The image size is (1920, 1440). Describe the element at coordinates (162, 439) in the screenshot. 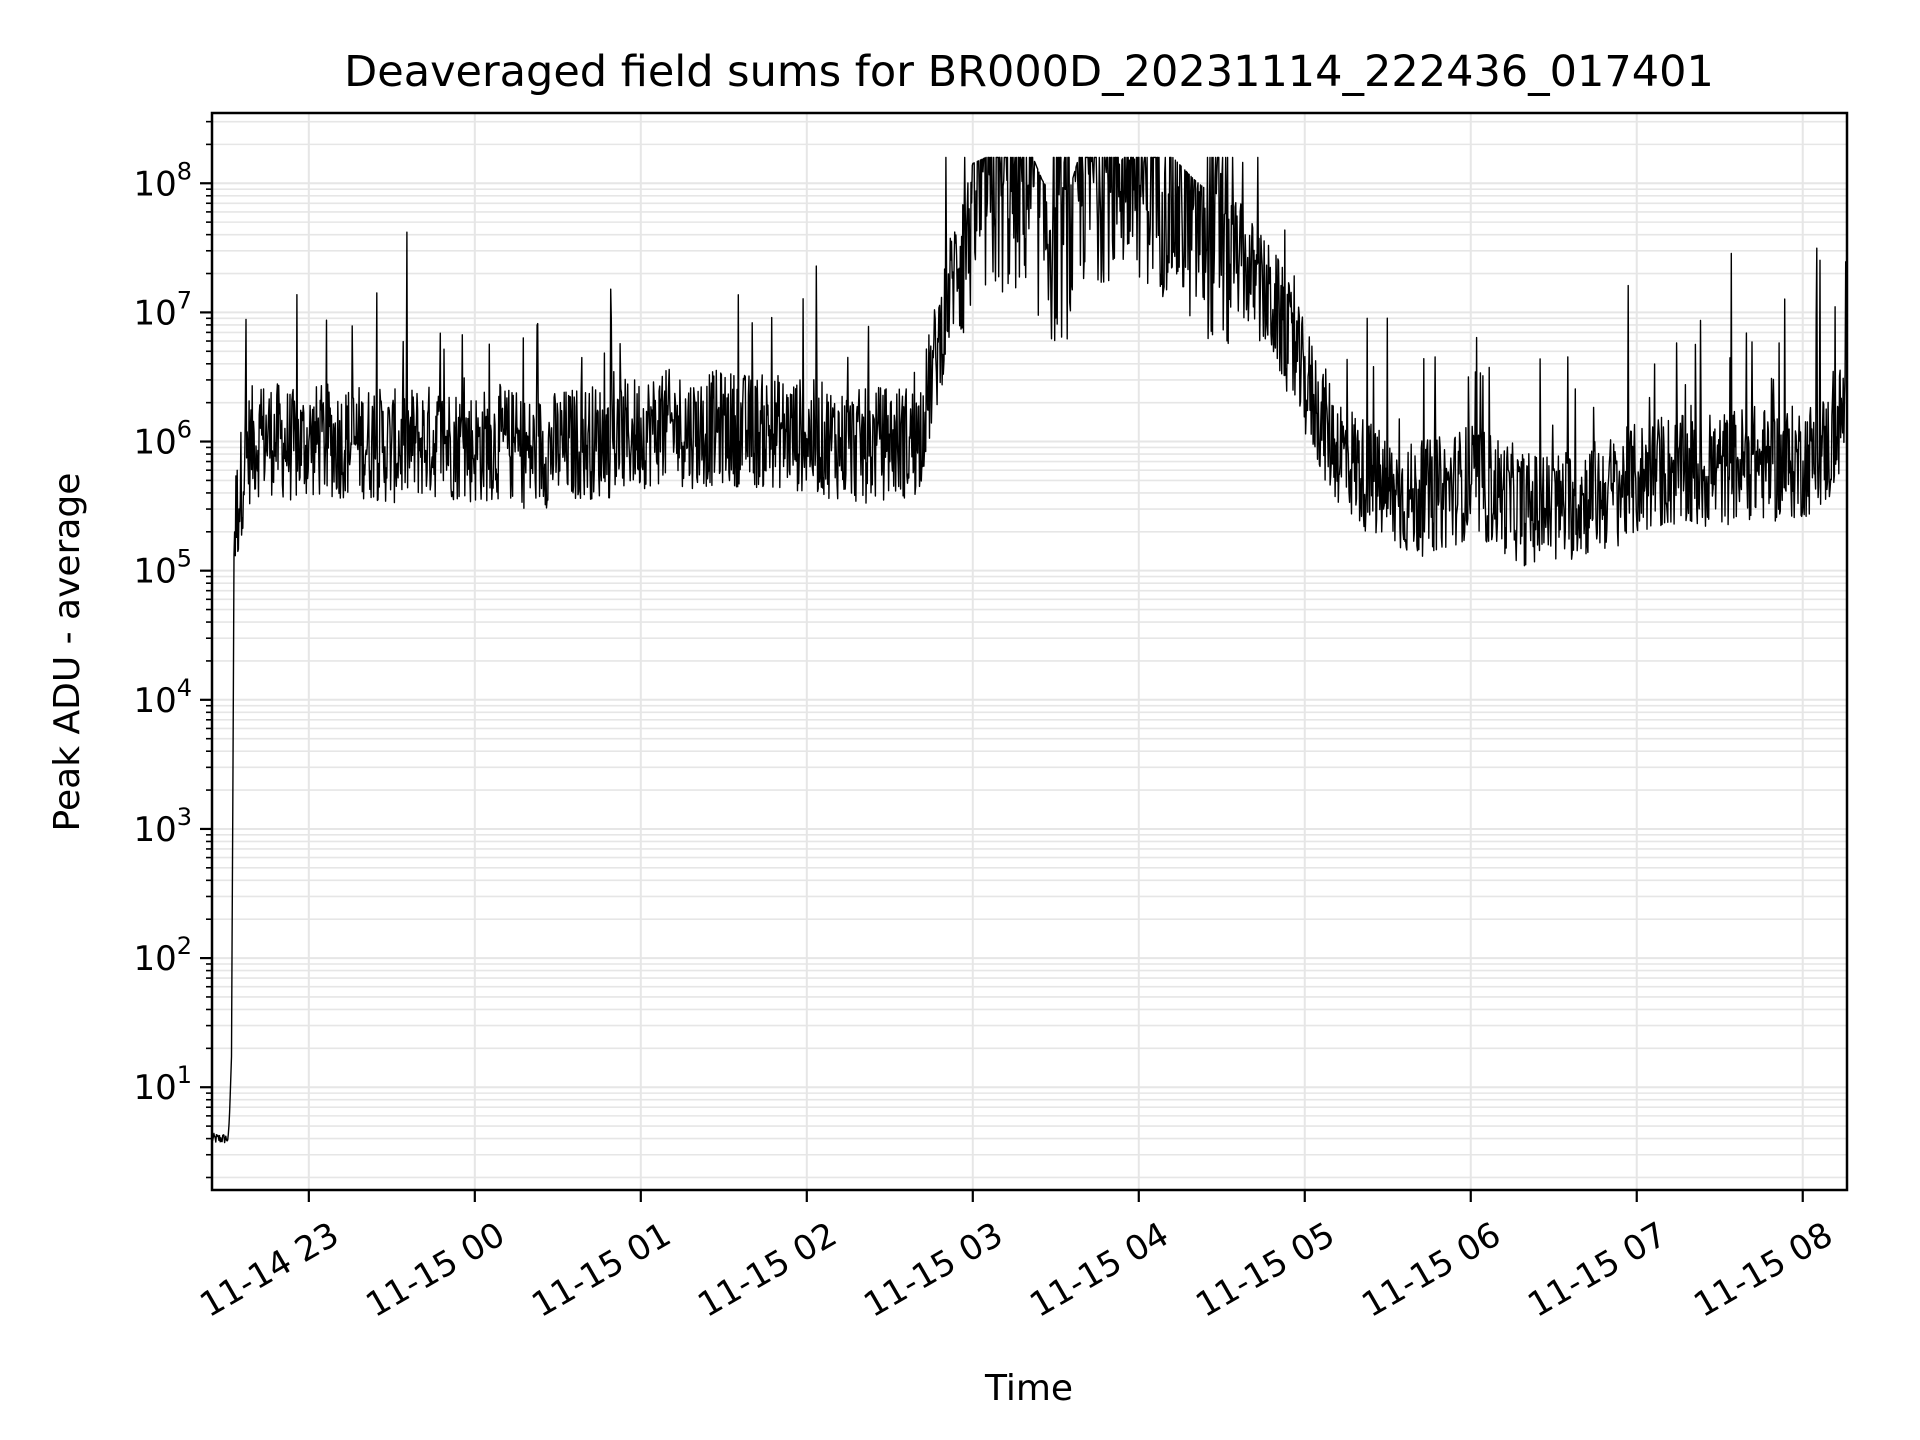

I see `y-tick-label: 10⁶` at that location.